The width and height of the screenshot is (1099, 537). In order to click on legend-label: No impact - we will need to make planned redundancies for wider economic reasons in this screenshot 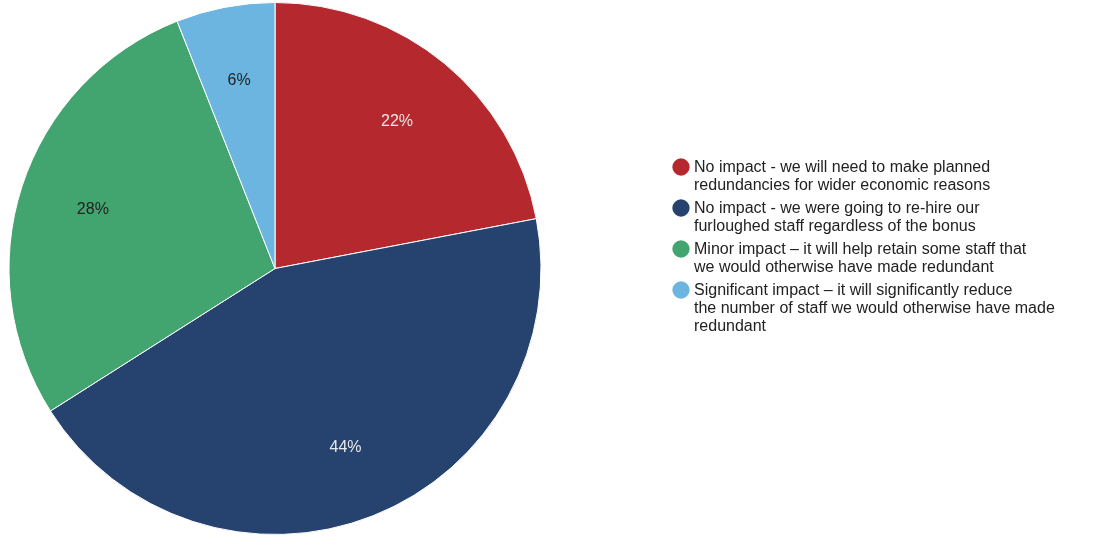, I will do `click(842, 175)`.